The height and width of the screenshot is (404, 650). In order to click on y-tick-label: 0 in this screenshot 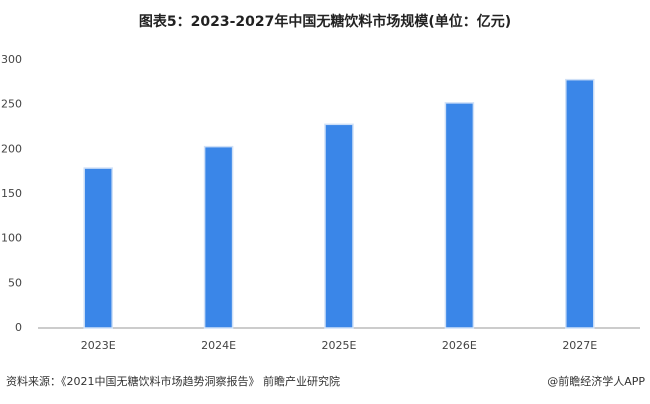, I will do `click(18, 327)`.